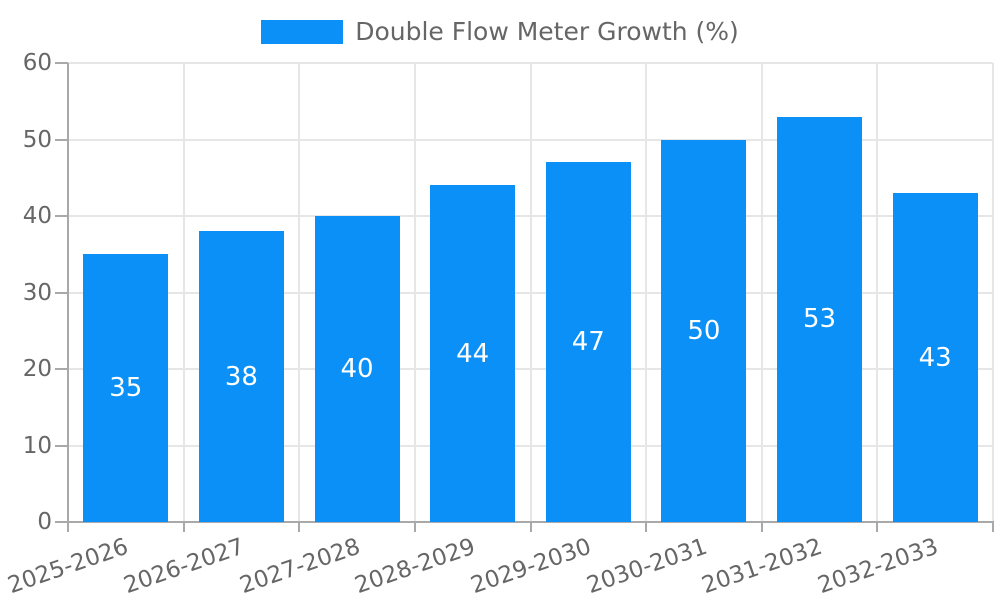 This screenshot has height=600, width=1000. Describe the element at coordinates (37, 216) in the screenshot. I see `y-tick-label: 40` at that location.